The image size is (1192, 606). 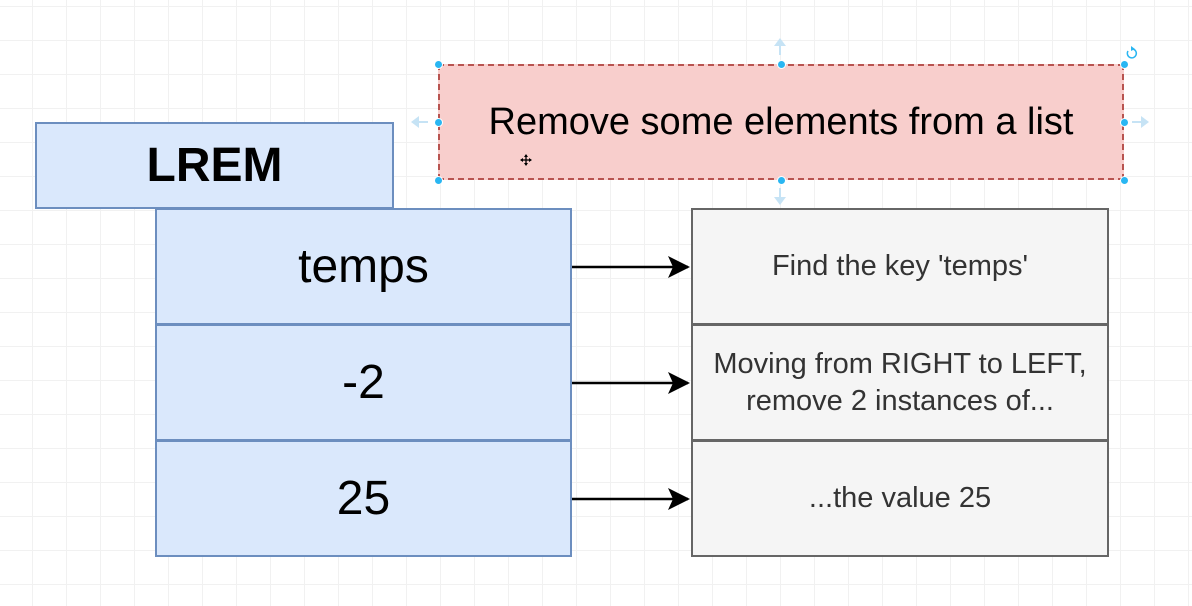 I want to click on resize-handle-e, so click(x=1124, y=122).